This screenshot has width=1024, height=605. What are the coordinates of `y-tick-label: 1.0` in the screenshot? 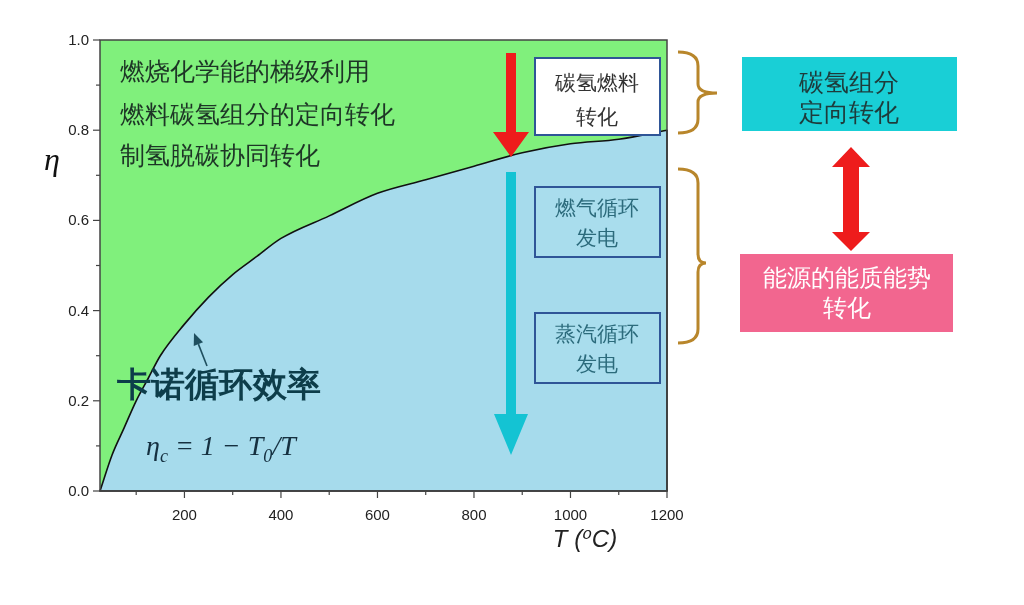 It's located at (78, 39).